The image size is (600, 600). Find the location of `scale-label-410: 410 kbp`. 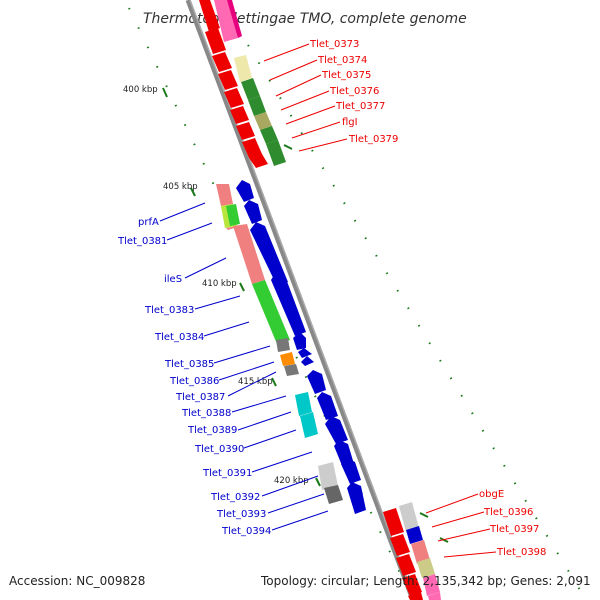

scale-label-410: 410 kbp is located at coordinates (219, 284).